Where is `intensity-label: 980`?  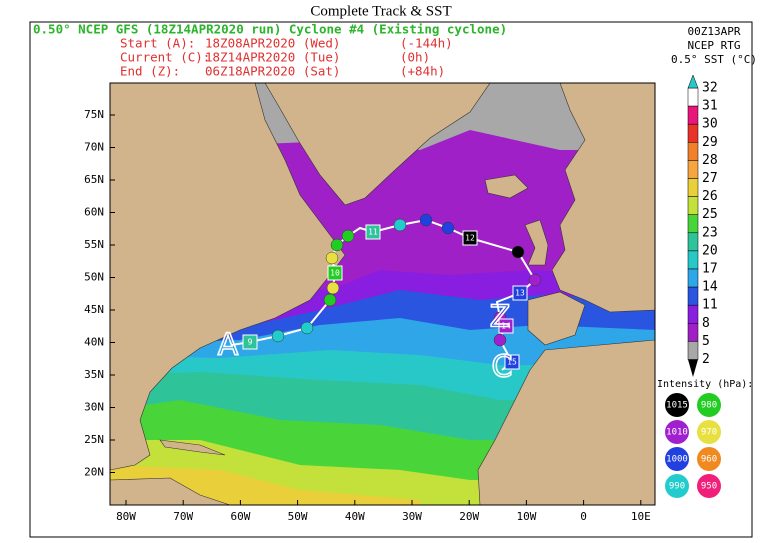 intensity-label: 980 is located at coordinates (709, 406).